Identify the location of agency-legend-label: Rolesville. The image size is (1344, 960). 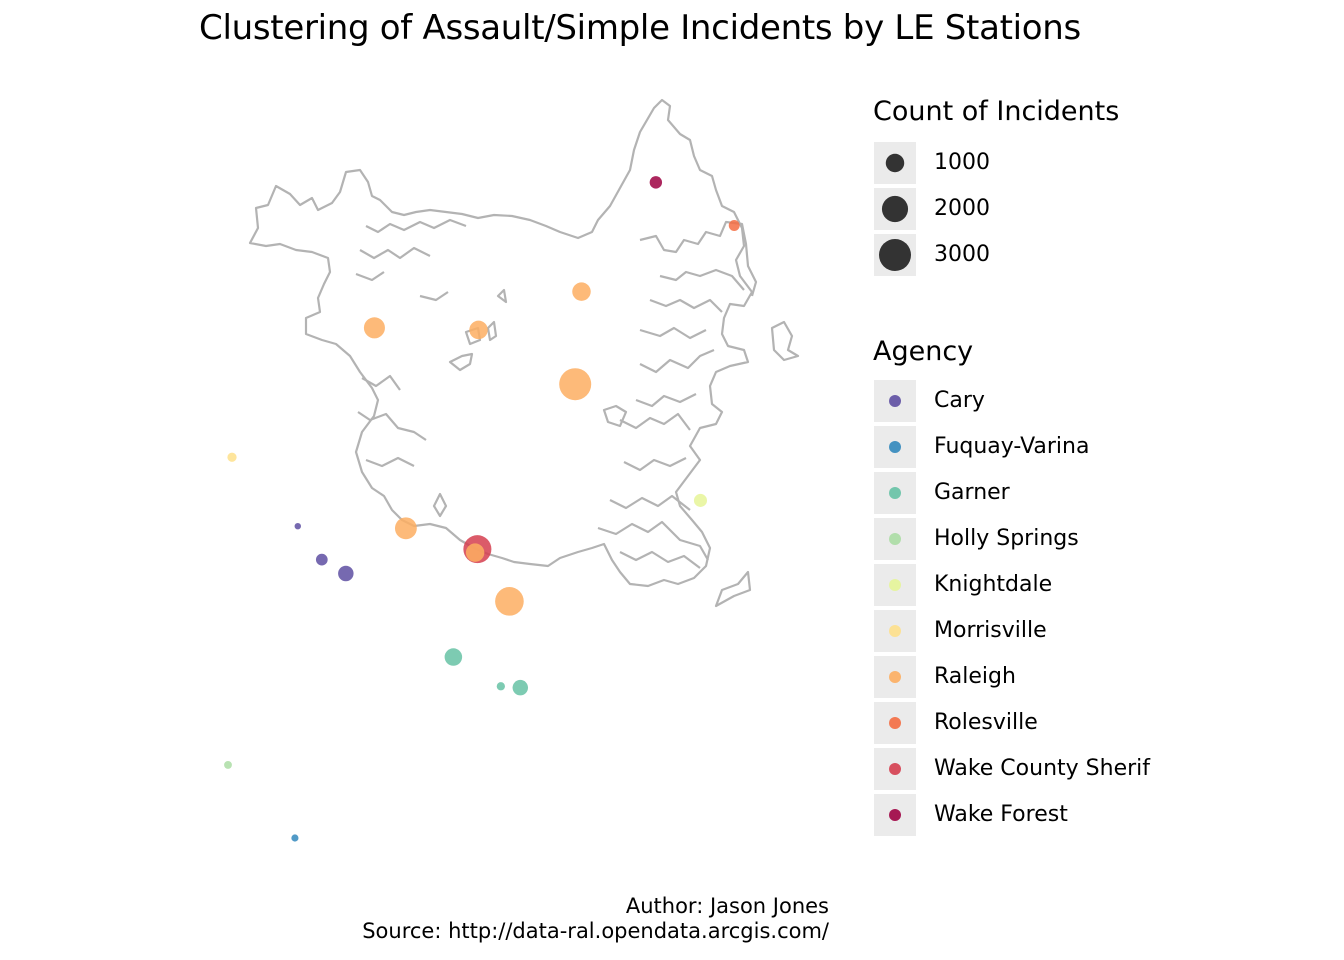
(986, 722).